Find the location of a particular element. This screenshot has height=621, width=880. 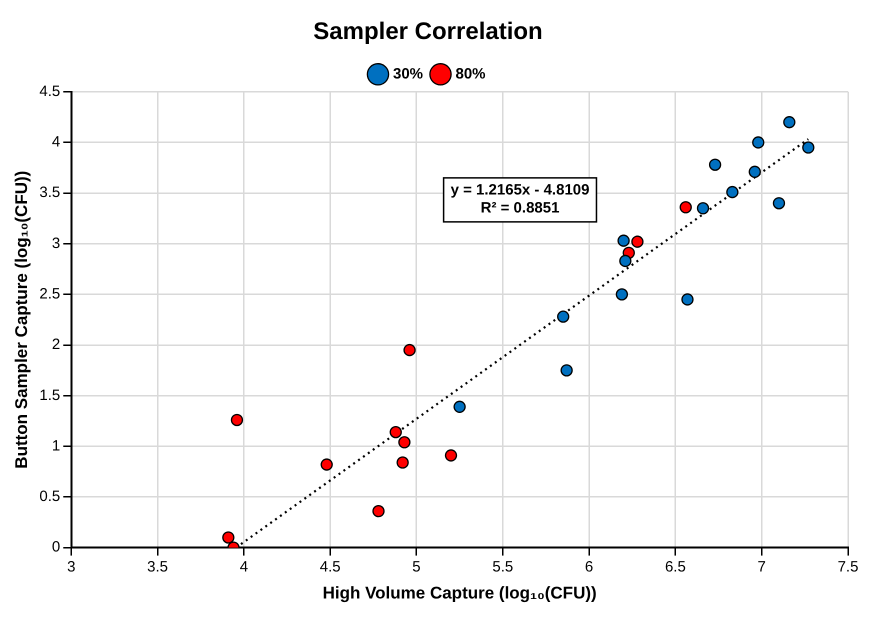

x-tick-label: 7.5 is located at coordinates (848, 567).